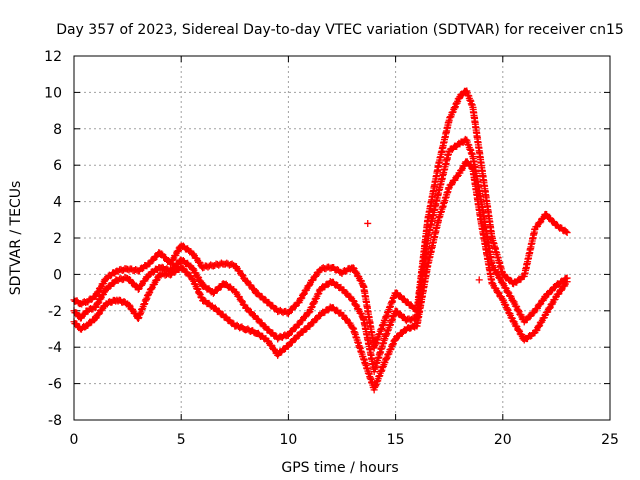  What do you see at coordinates (55, 348) in the screenshot?
I see `y-tick-label: -4` at bounding box center [55, 348].